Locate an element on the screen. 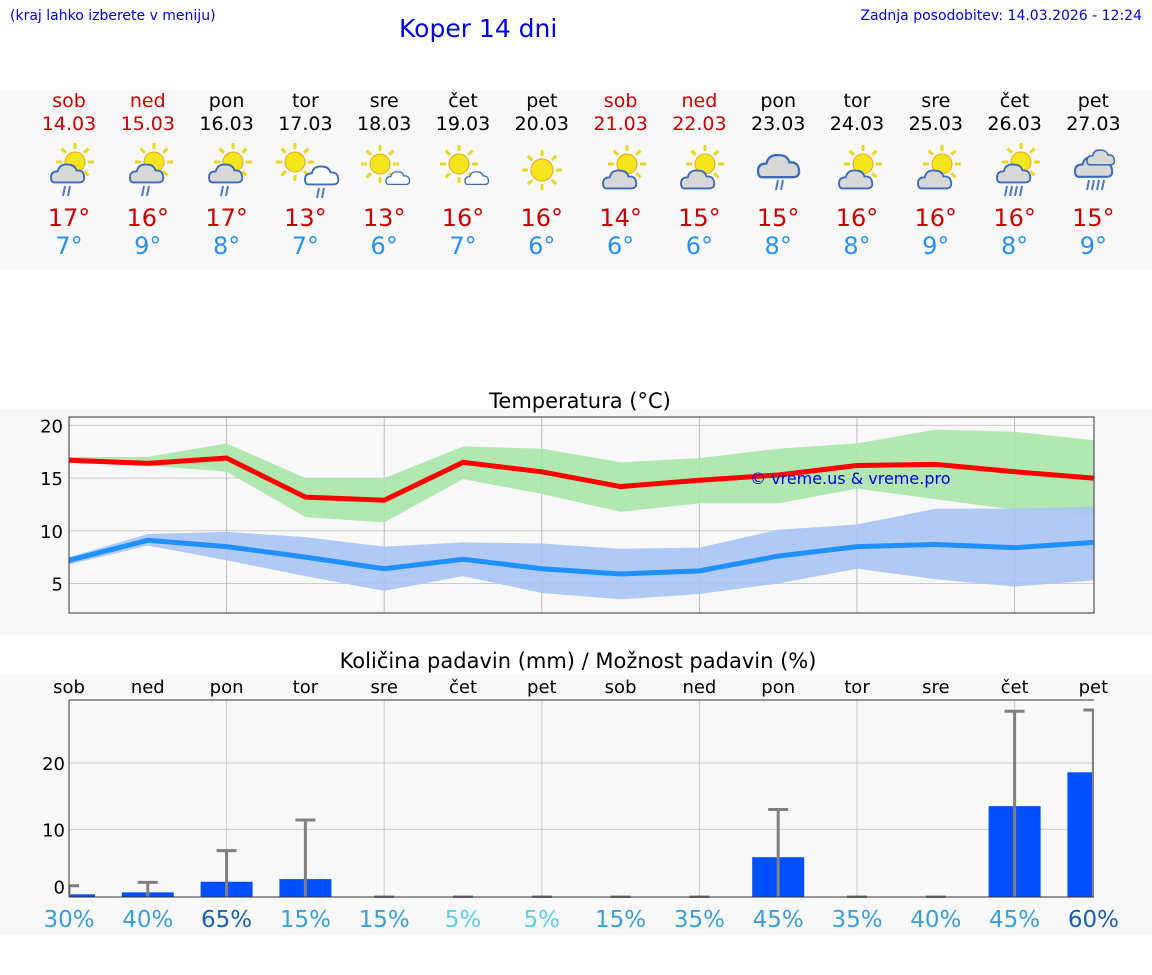  x-day-label: tor is located at coordinates (306, 687).